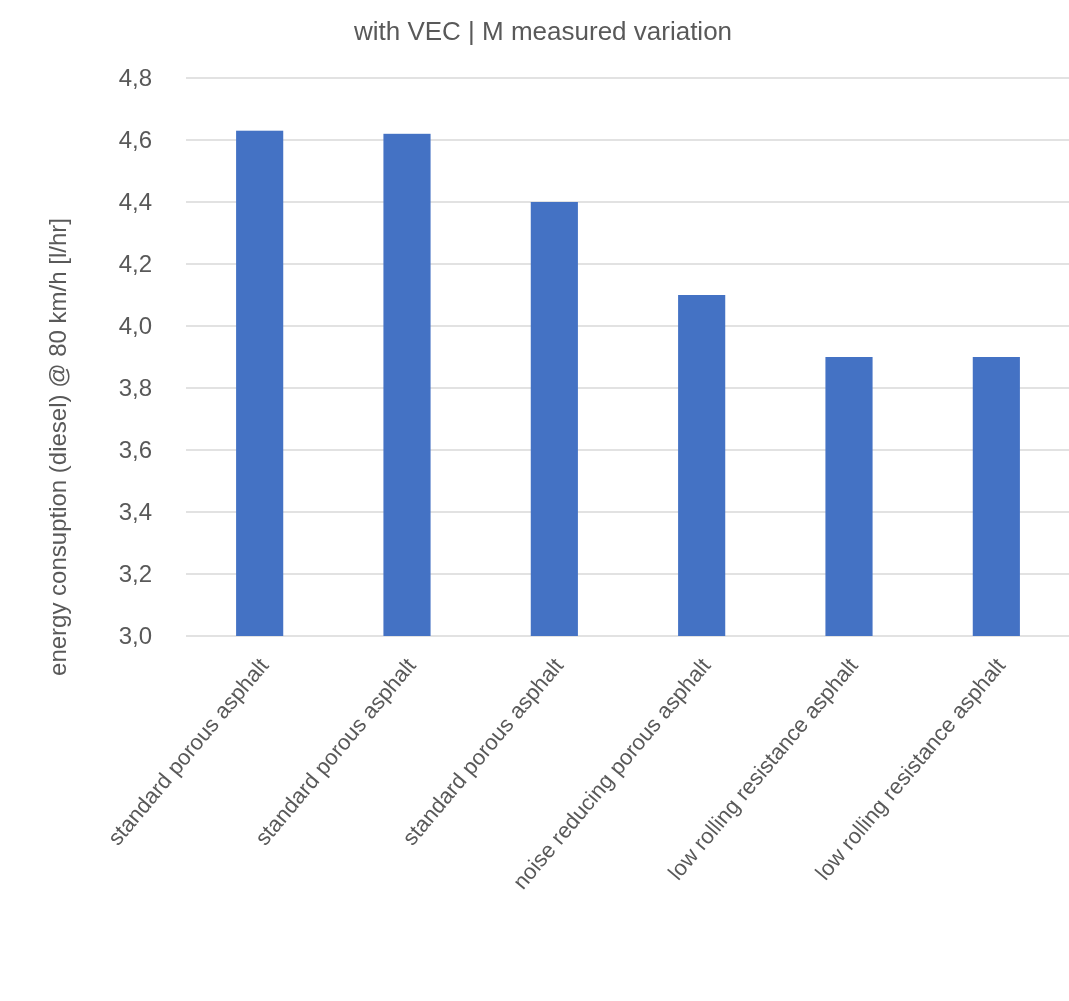 The width and height of the screenshot is (1069, 1001). I want to click on y-tick-label: 4,6, so click(135, 140).